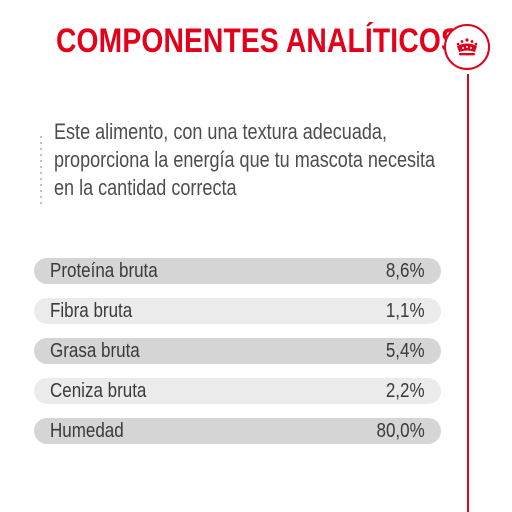  I want to click on dotted-divider, so click(41, 171).